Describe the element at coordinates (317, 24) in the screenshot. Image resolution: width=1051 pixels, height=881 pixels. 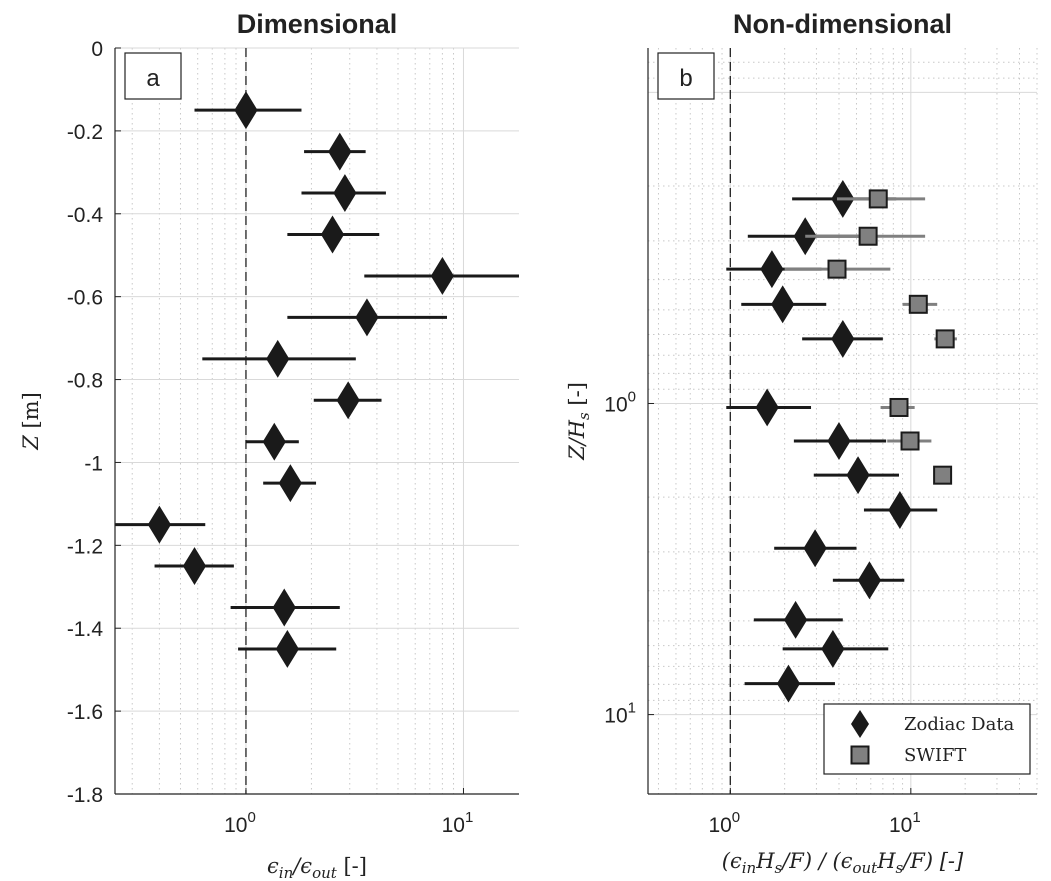
I see `chart-title: Dimensional` at that location.